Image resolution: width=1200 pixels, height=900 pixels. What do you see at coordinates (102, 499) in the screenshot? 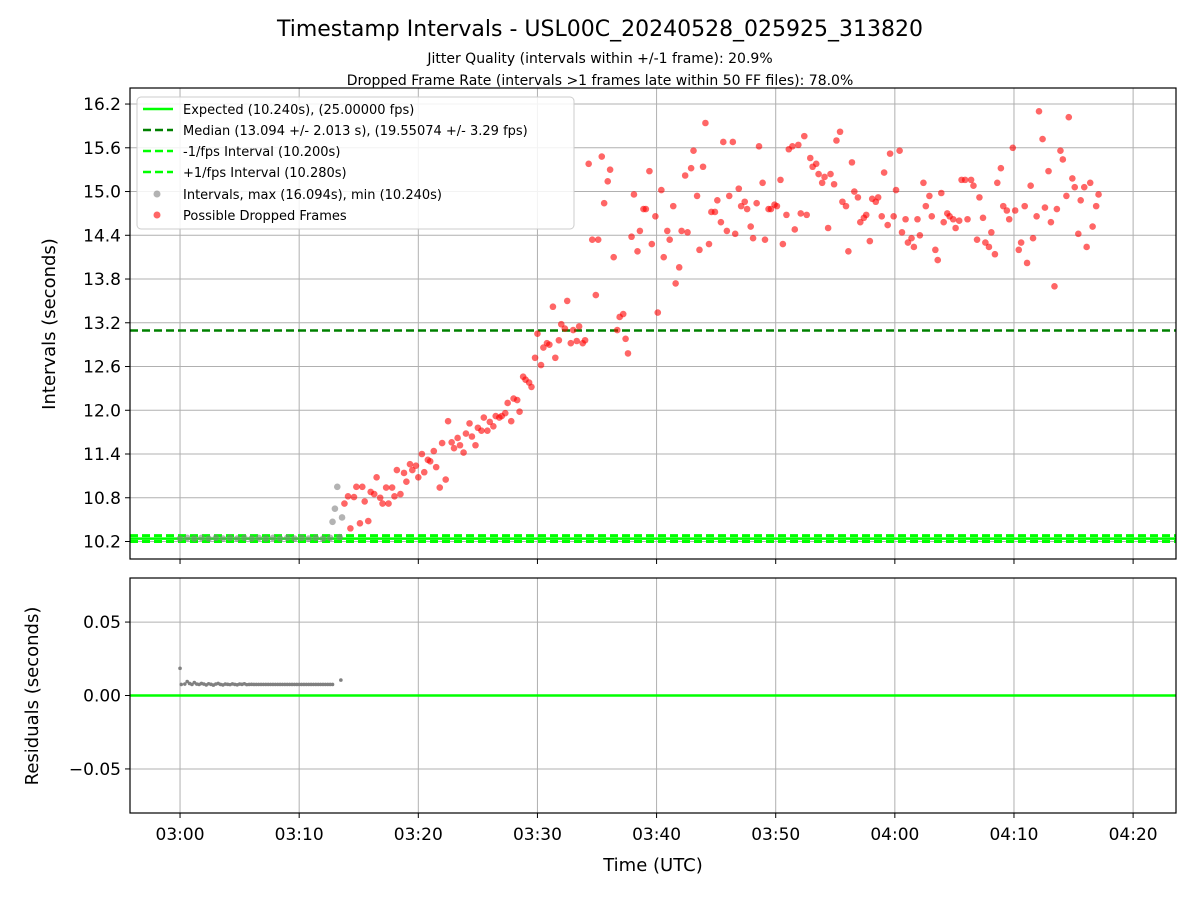
I see `y-tick-label: 10.8` at bounding box center [102, 499].